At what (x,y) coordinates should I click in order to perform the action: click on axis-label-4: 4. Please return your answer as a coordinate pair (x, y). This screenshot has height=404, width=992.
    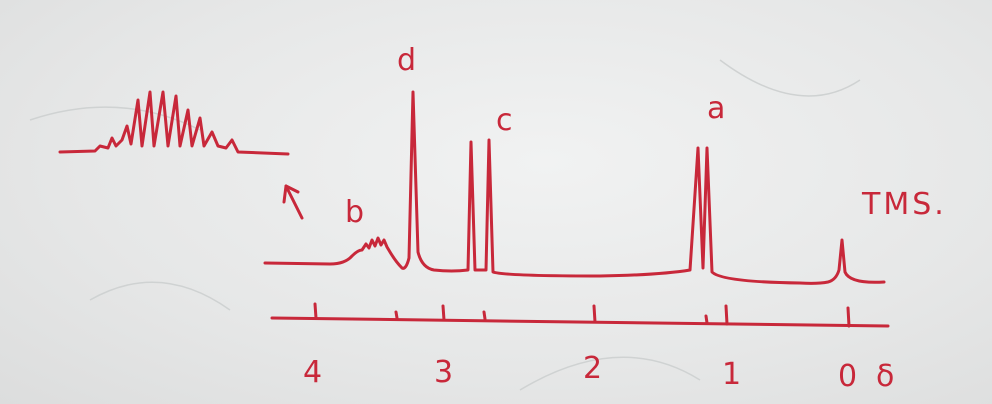
    Looking at the image, I should click on (312, 372).